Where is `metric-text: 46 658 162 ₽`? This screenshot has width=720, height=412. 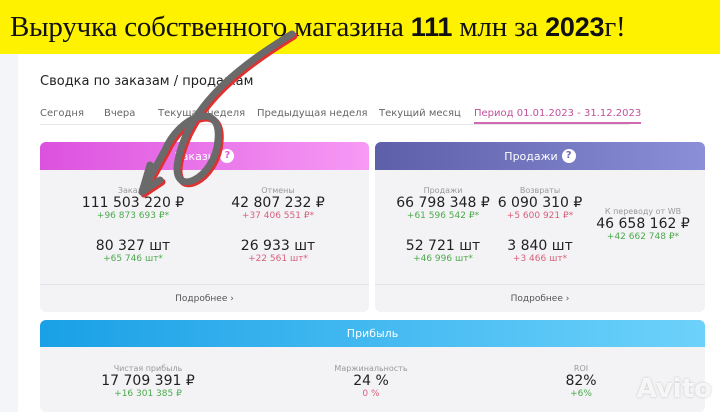
metric-text: 46 658 162 ₽ is located at coordinates (643, 224).